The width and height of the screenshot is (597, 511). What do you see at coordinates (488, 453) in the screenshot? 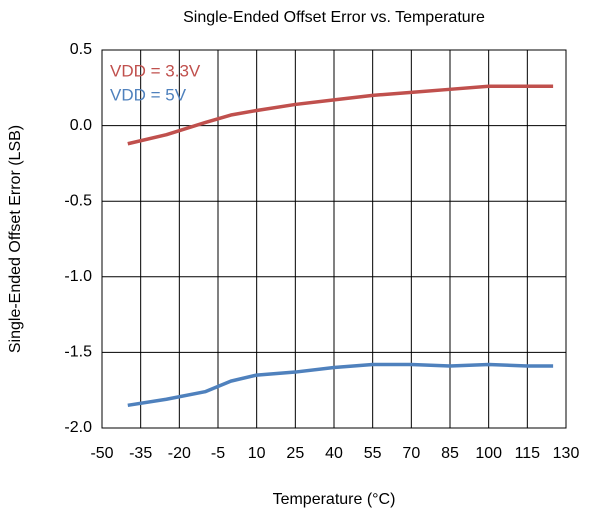
I see `x-tick-label: 100` at bounding box center [488, 453].